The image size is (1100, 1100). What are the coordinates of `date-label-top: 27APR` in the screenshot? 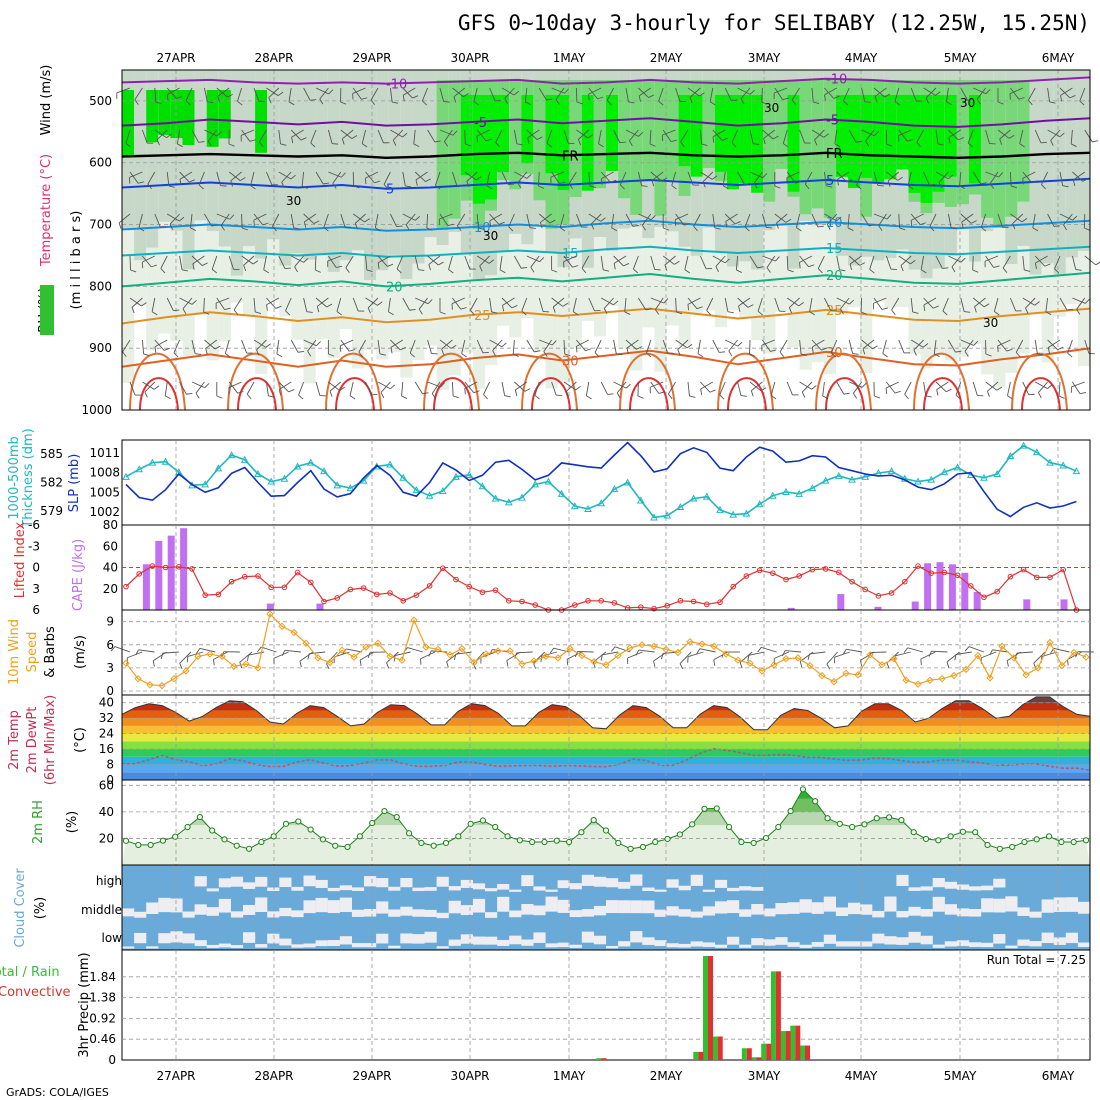 It's located at (175, 58).